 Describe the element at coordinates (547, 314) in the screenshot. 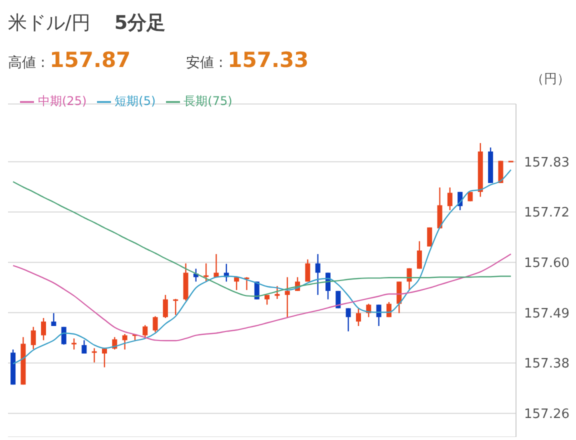

I see `y-tick-label: 157.49` at that location.